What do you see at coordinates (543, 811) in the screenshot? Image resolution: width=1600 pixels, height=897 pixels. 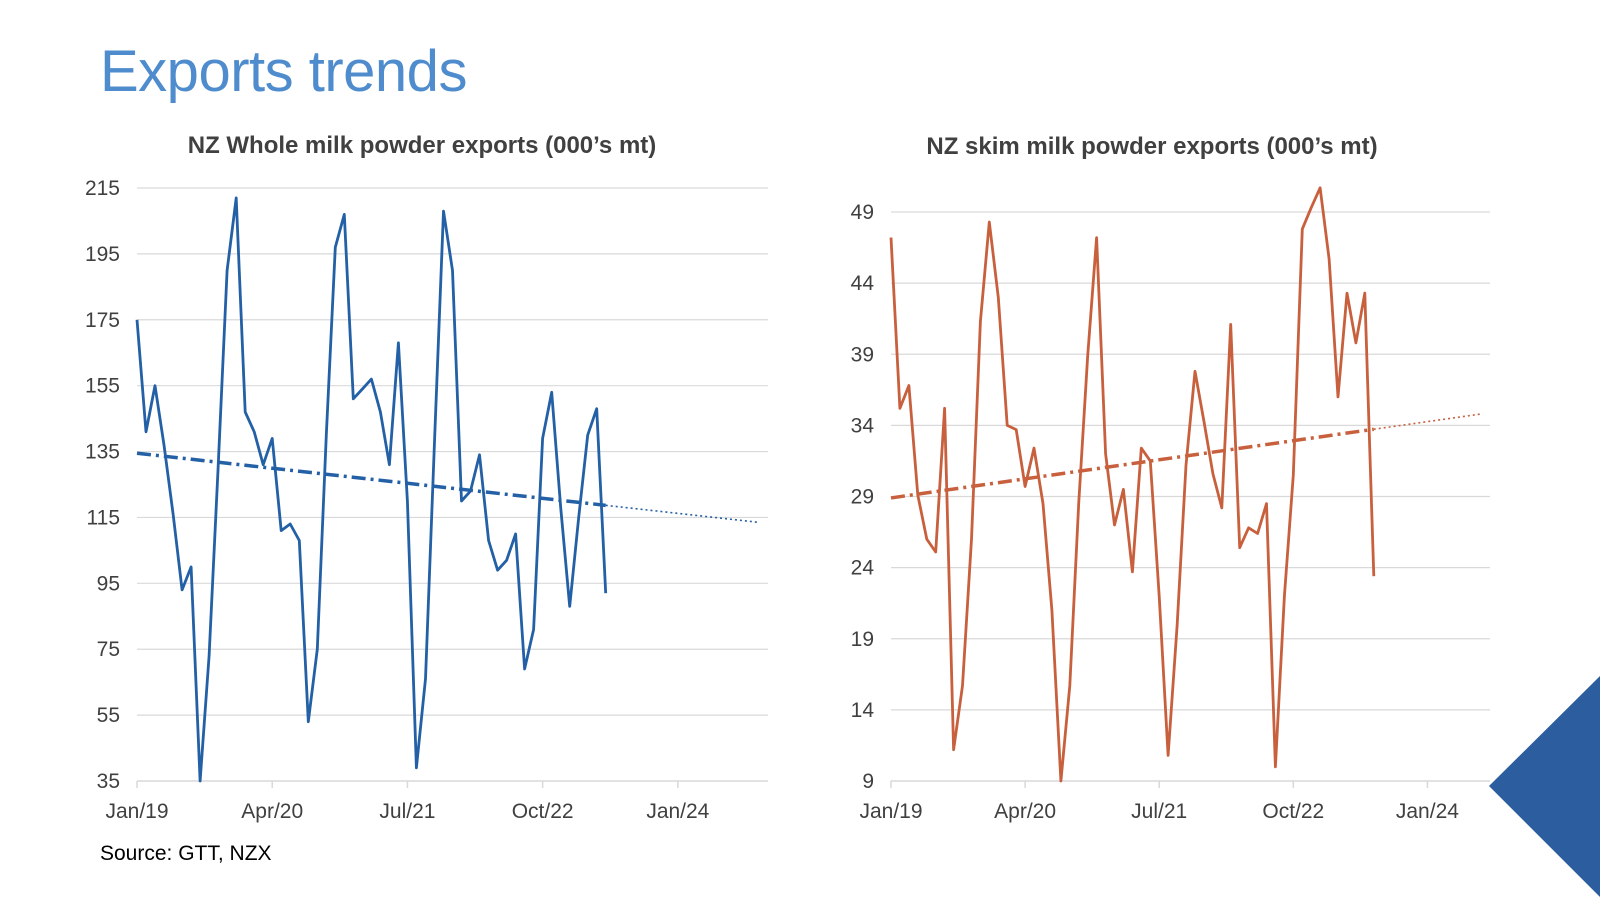 I see `wmp-x-tick-label: Oct/22` at bounding box center [543, 811].